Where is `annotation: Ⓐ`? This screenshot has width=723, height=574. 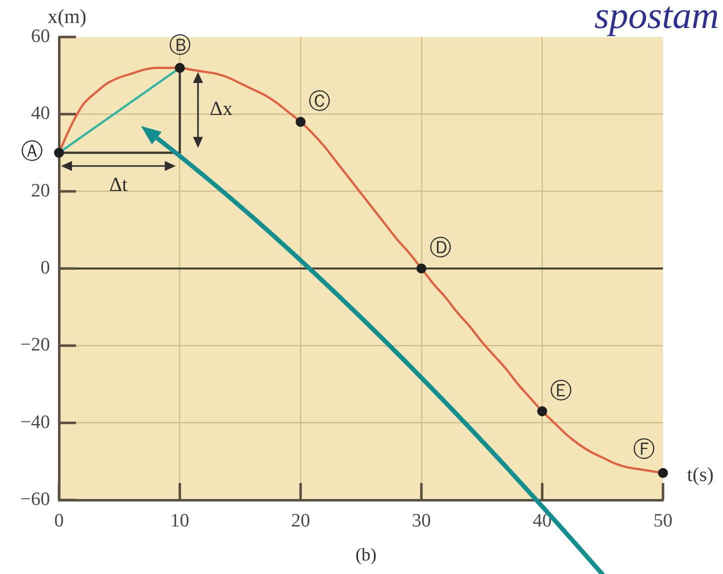 annotation: Ⓐ is located at coordinates (32, 151).